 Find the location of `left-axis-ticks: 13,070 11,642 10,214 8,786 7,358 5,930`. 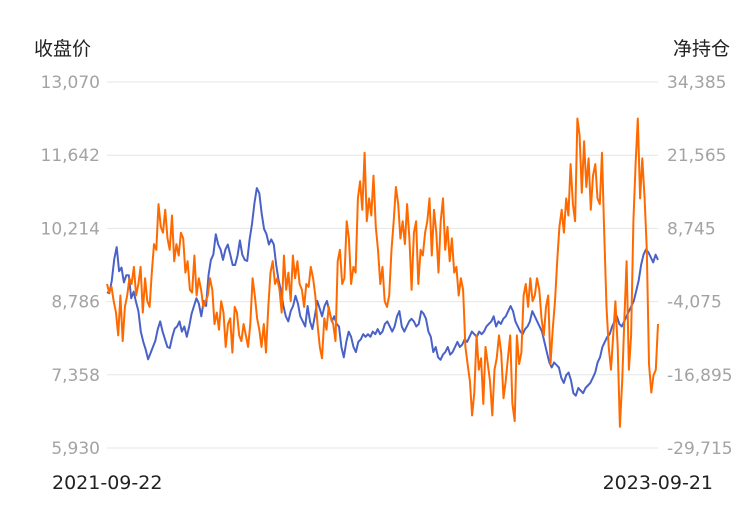

left-axis-ticks: 13,070 11,642 10,214 8,786 7,358 5,930 is located at coordinates (70, 266).